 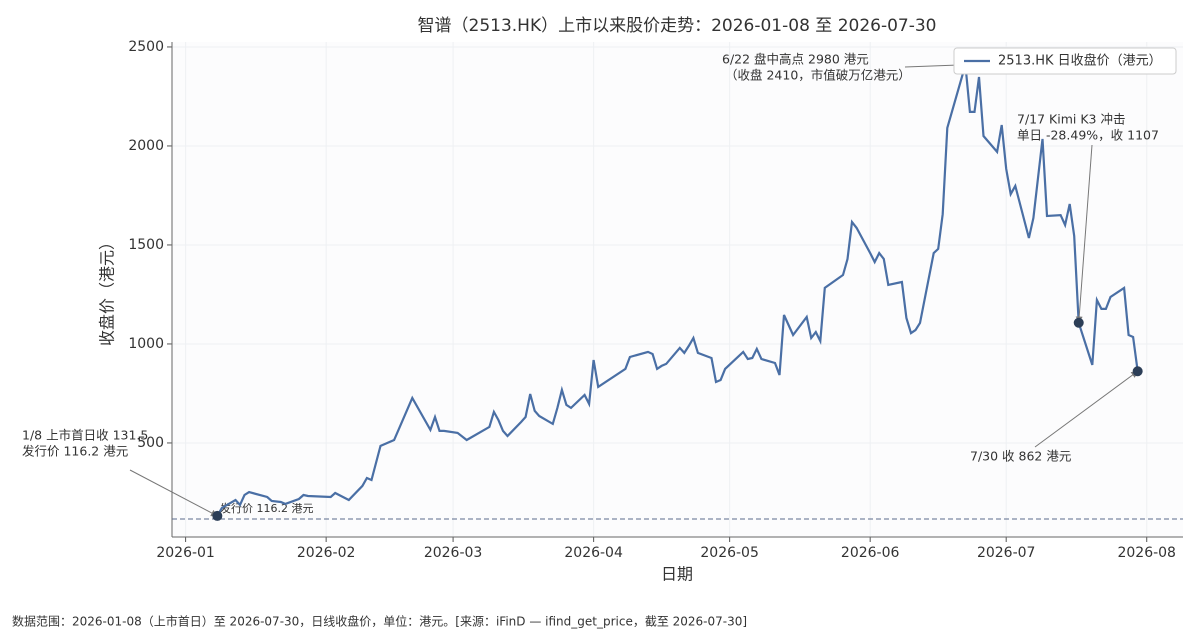 I want to click on annotation-text: 6/22 盘中高点 2980 港元, so click(x=795, y=59).